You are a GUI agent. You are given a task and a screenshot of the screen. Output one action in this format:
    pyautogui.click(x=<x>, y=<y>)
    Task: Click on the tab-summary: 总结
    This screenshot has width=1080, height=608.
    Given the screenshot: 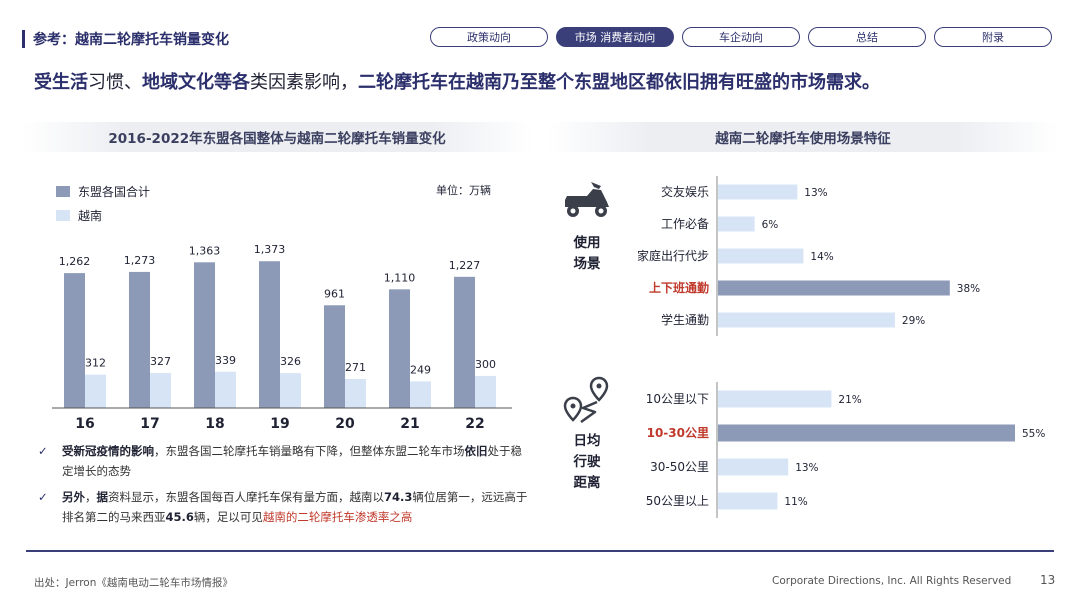 What is the action you would take?
    pyautogui.click(x=867, y=37)
    